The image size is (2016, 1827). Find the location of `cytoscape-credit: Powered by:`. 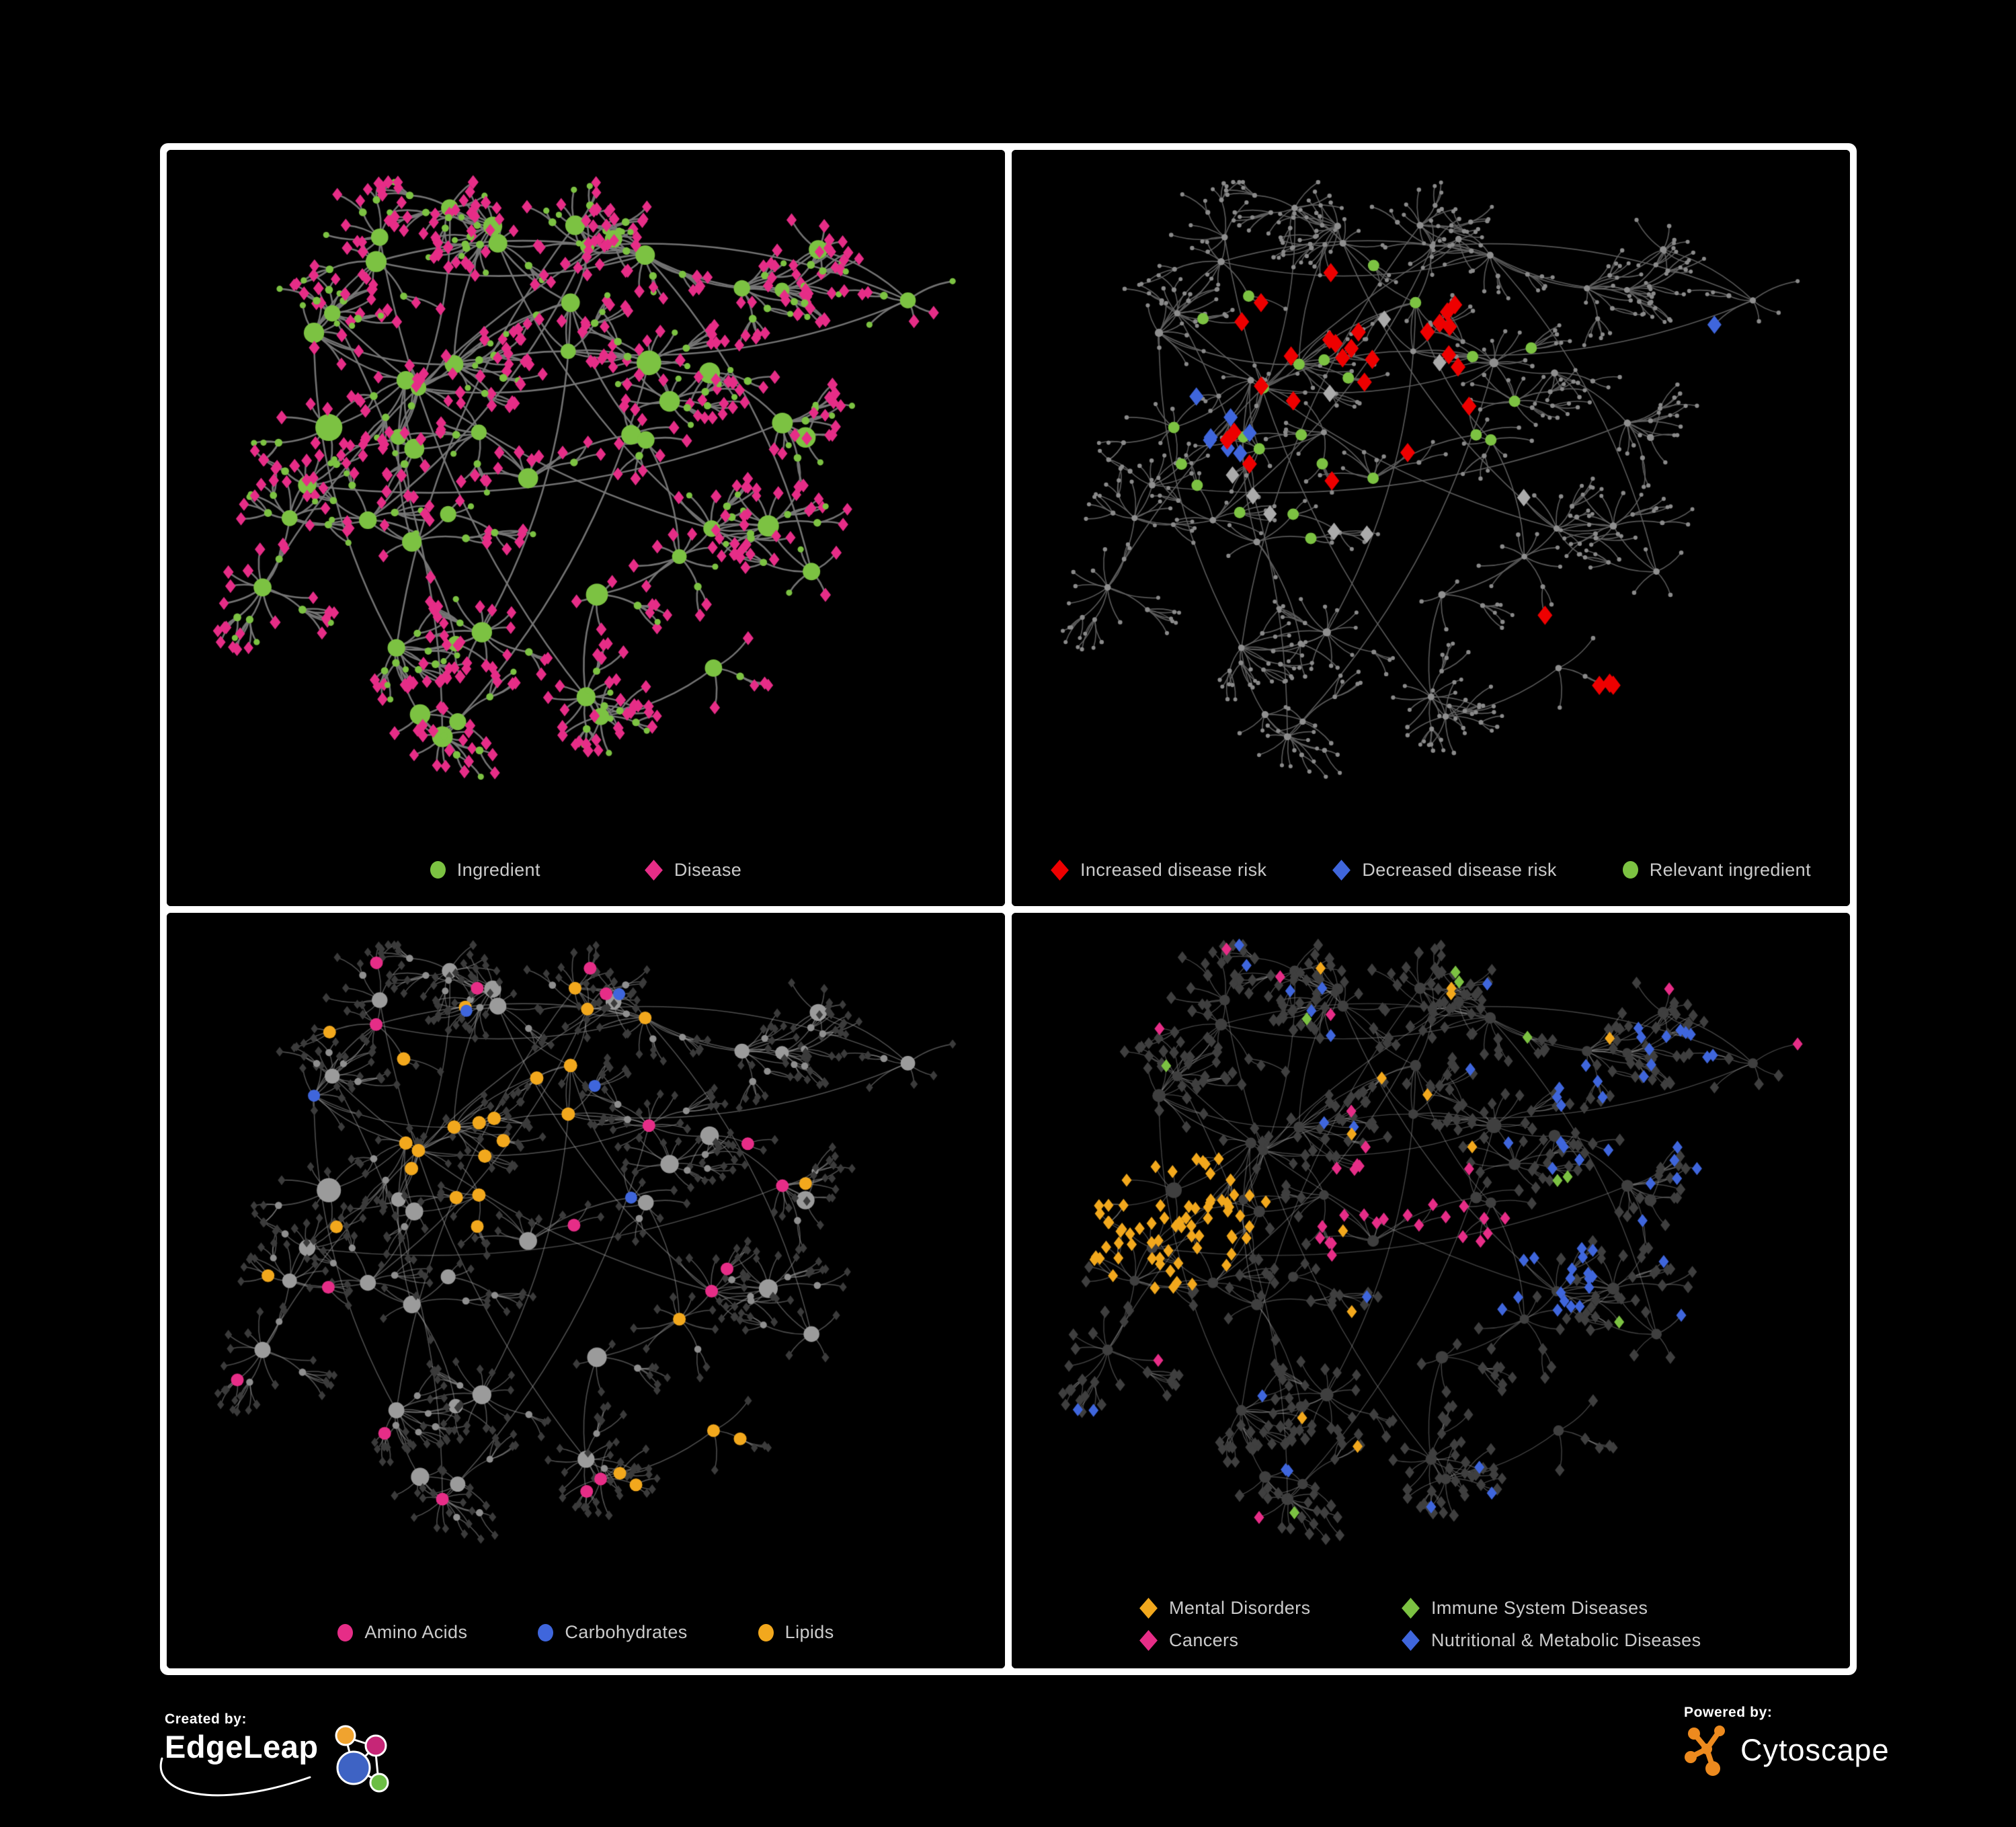

cytoscape-credit: Powered by: is located at coordinates (1787, 1742).